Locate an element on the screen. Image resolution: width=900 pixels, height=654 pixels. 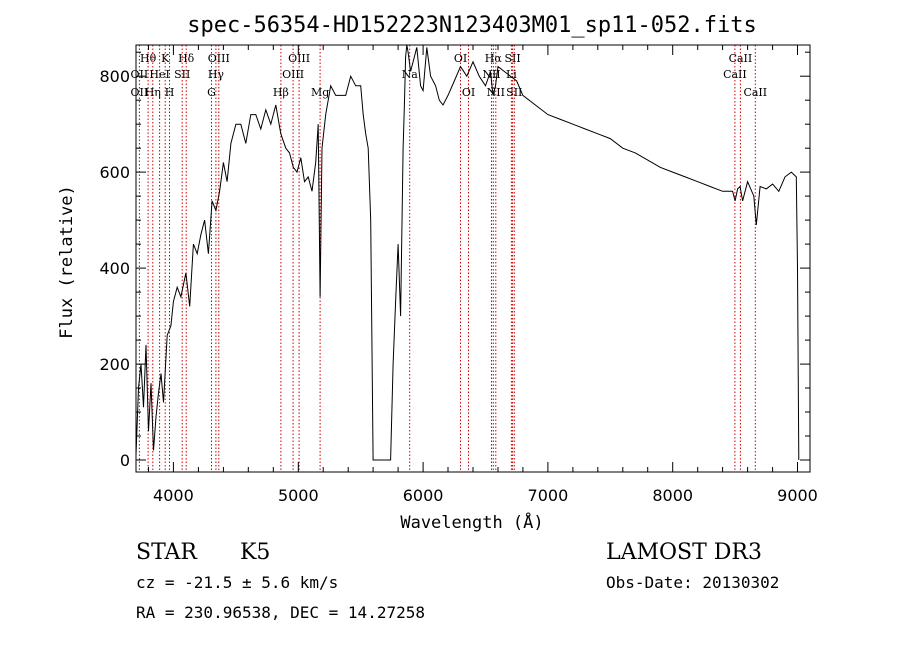
spectral-line-label: Hη is located at coordinates (153, 92).